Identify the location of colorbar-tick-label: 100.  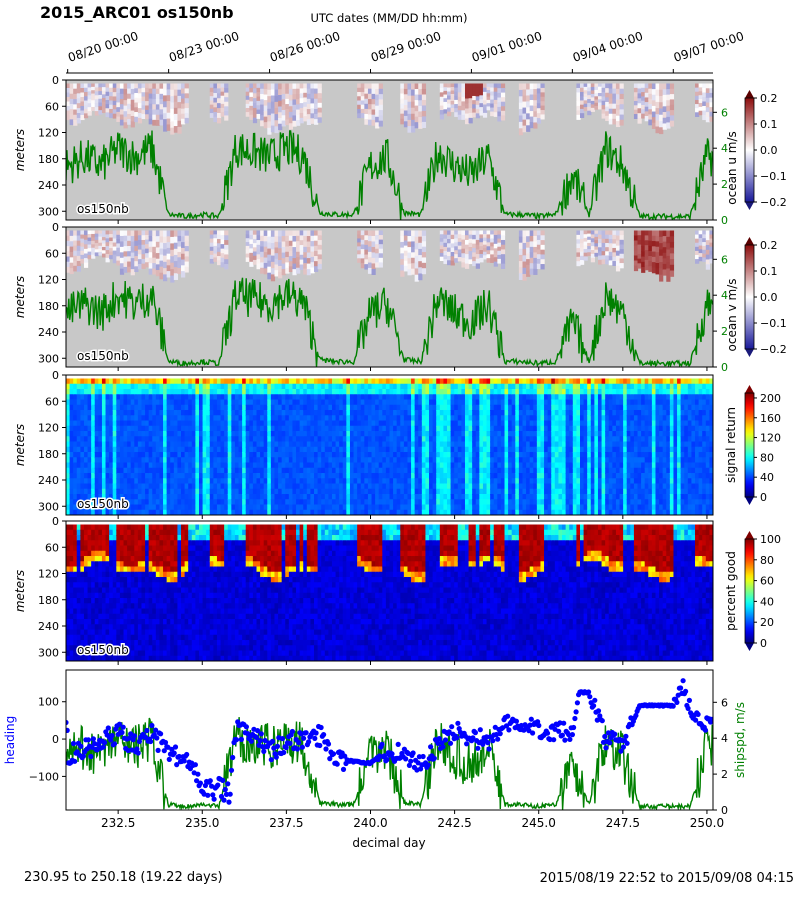
(770, 539).